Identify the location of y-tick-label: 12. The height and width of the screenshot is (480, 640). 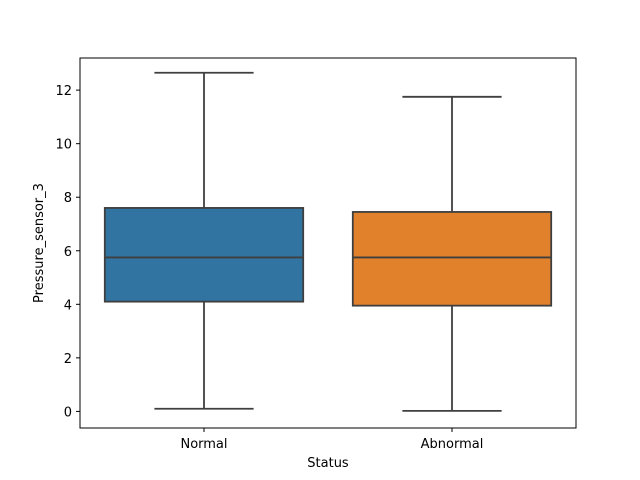
(63, 91).